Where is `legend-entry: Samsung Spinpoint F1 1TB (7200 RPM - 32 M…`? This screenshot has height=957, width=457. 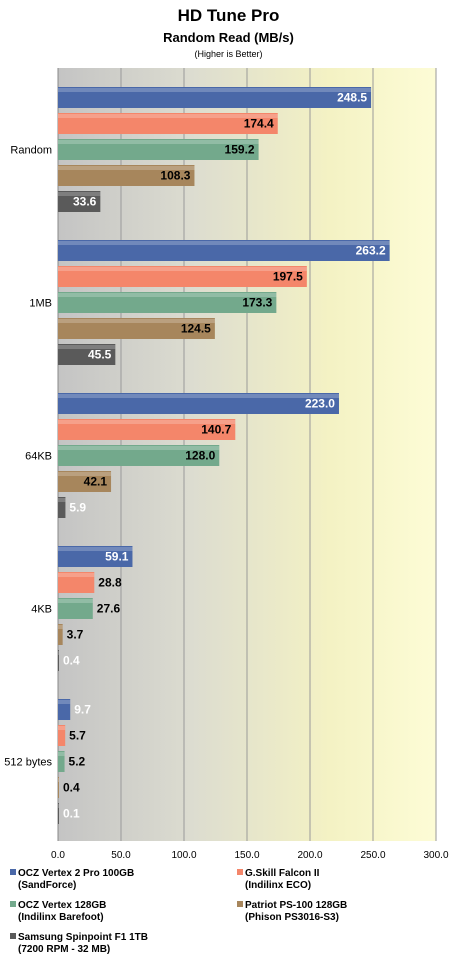 legend-entry: Samsung Spinpoint F1 1TB (7200 RPM - 32 M… is located at coordinates (79, 944).